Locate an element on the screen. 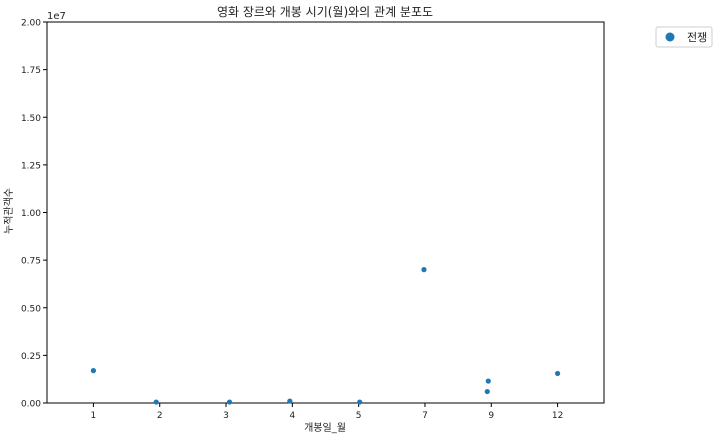  x-tick-label: 12 is located at coordinates (557, 416).